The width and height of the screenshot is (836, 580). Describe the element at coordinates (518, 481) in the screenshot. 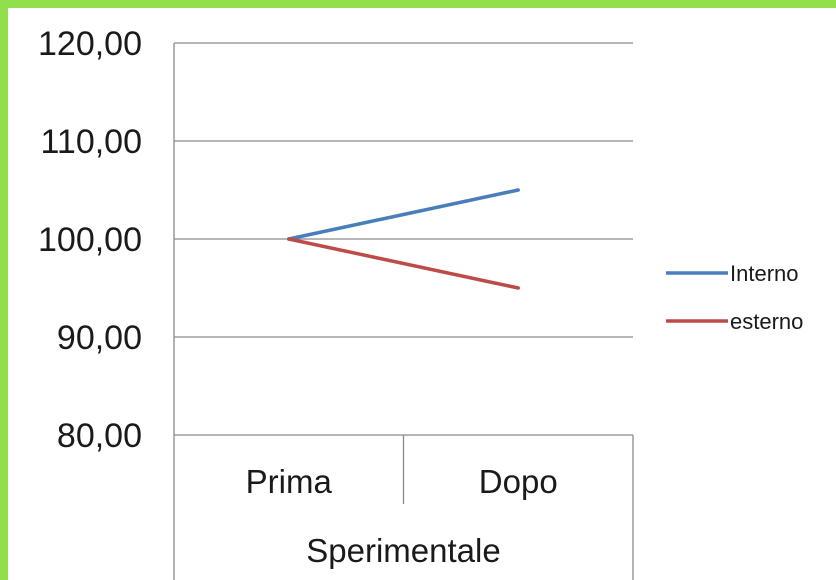

I see `x-tick-label: Dopo` at that location.